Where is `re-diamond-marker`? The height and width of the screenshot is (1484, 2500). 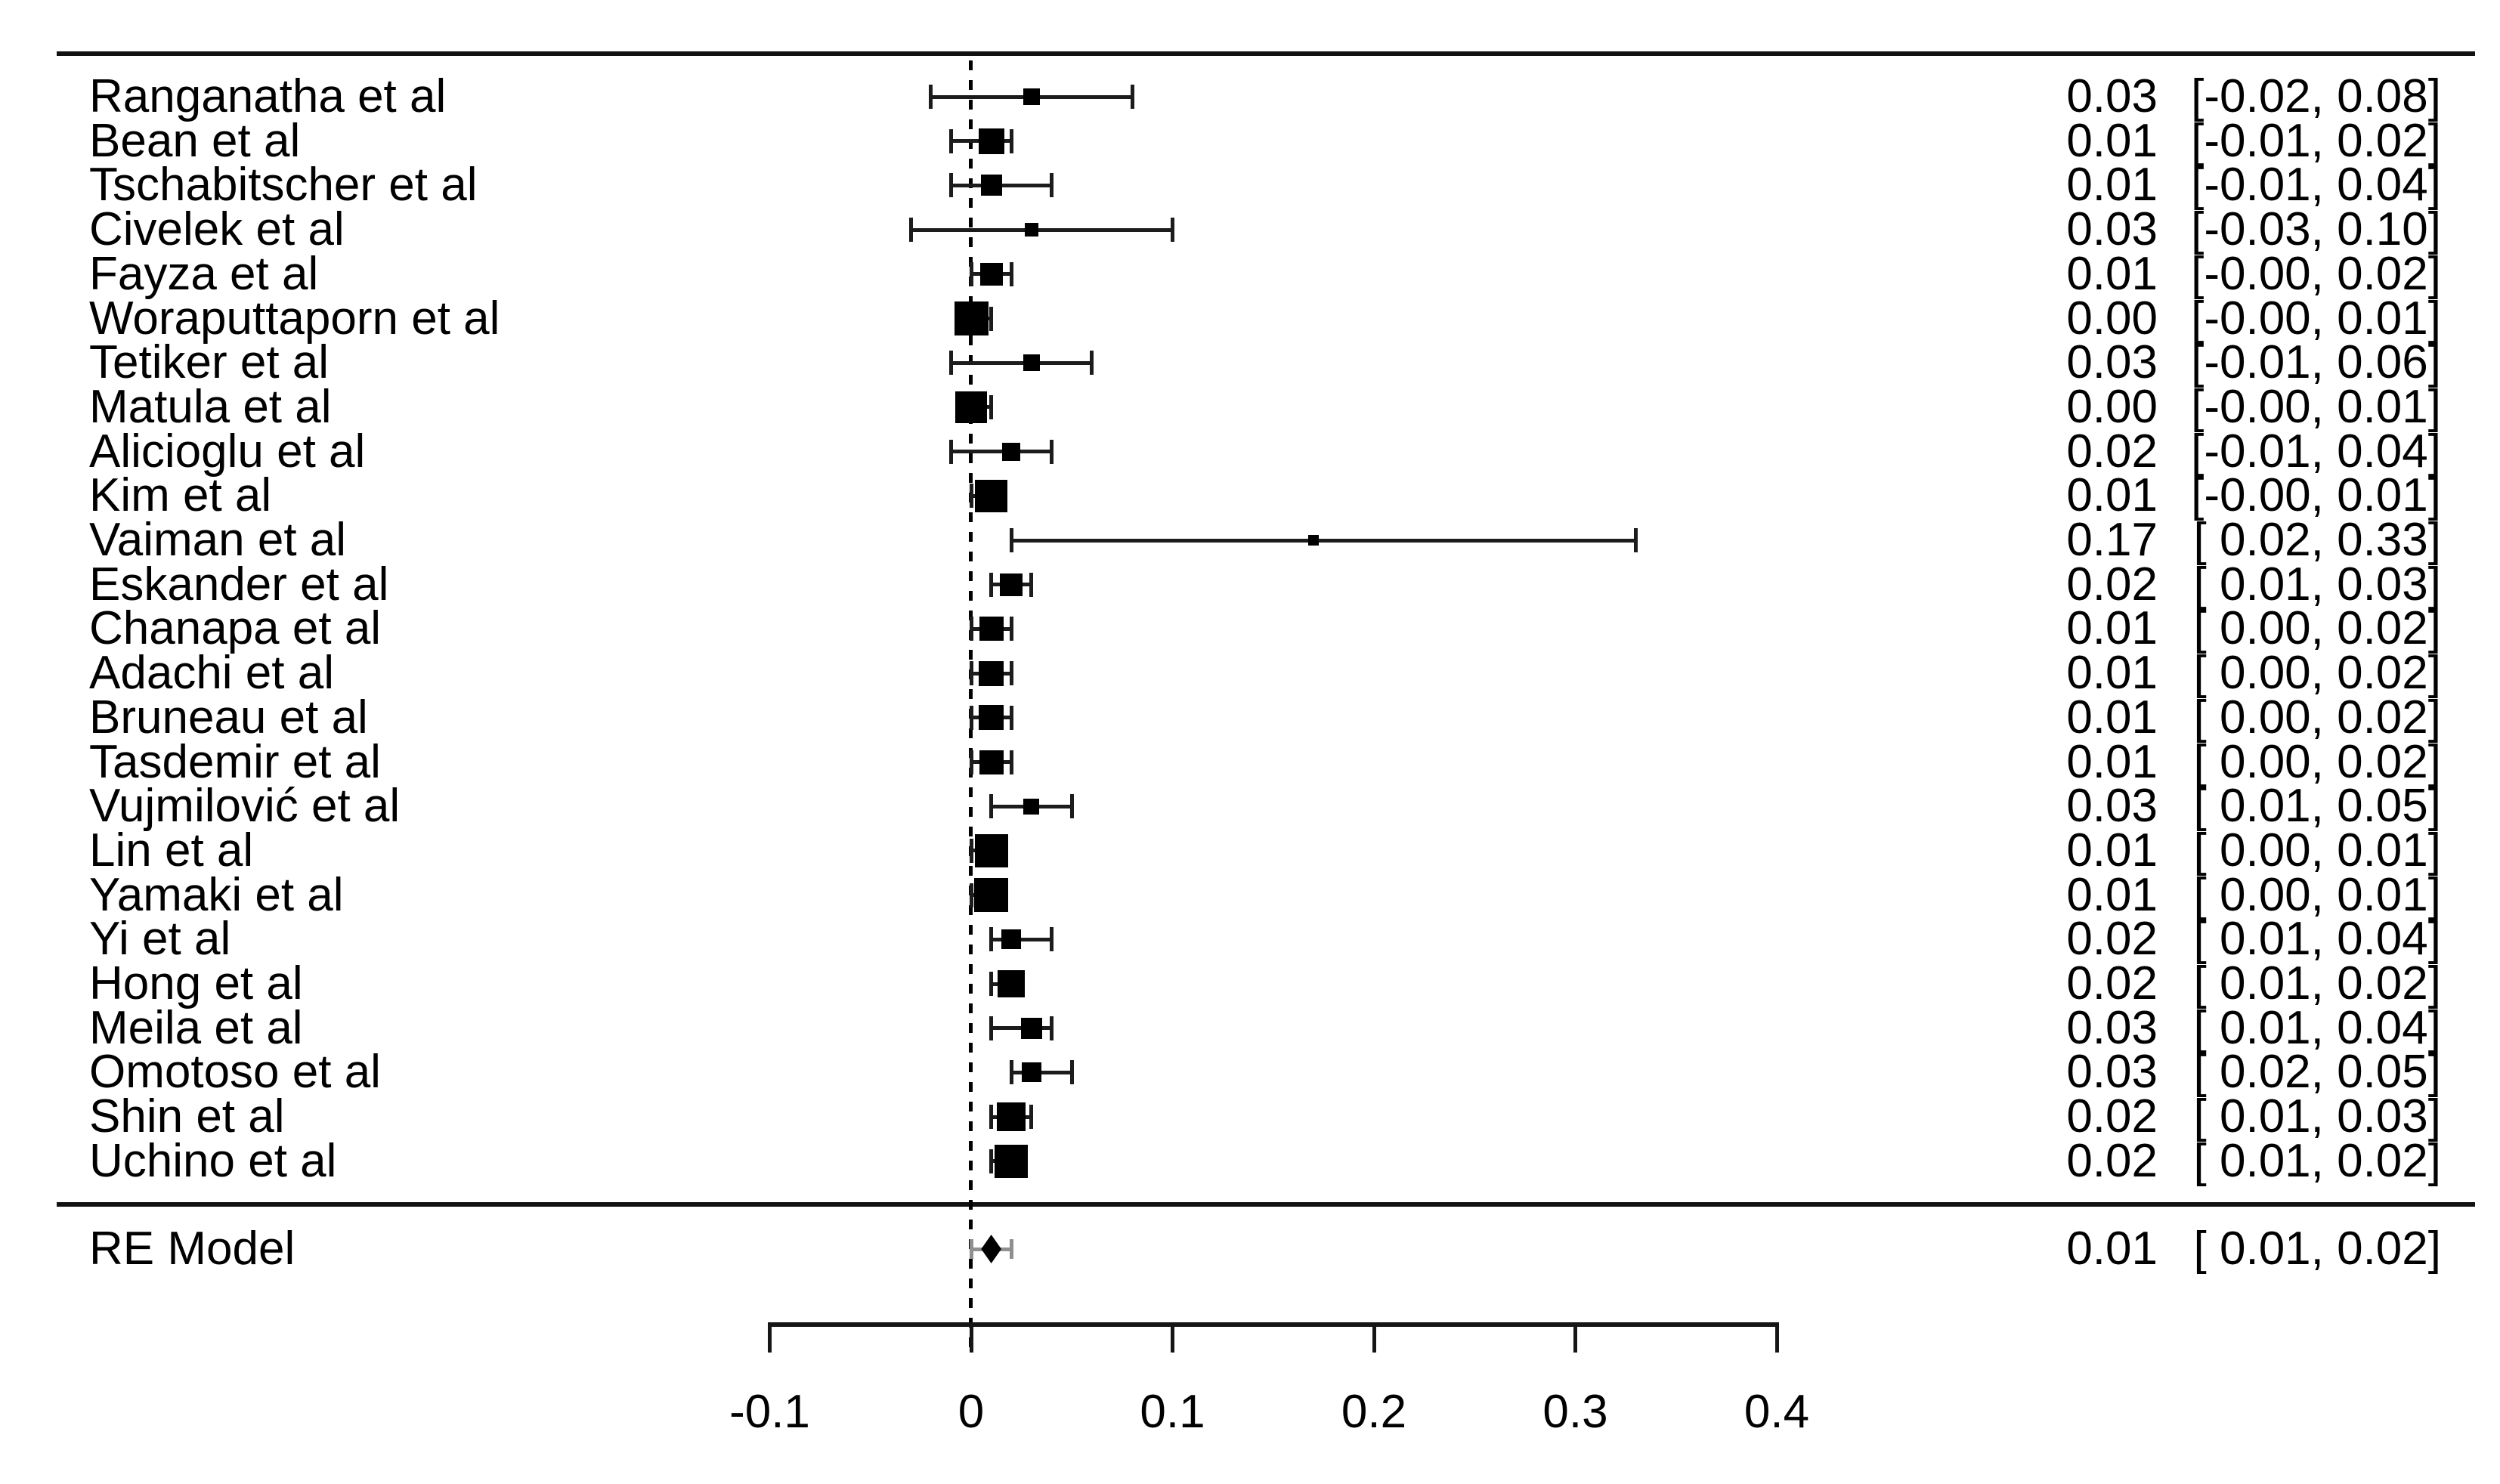
re-diamond-marker is located at coordinates (991, 1249).